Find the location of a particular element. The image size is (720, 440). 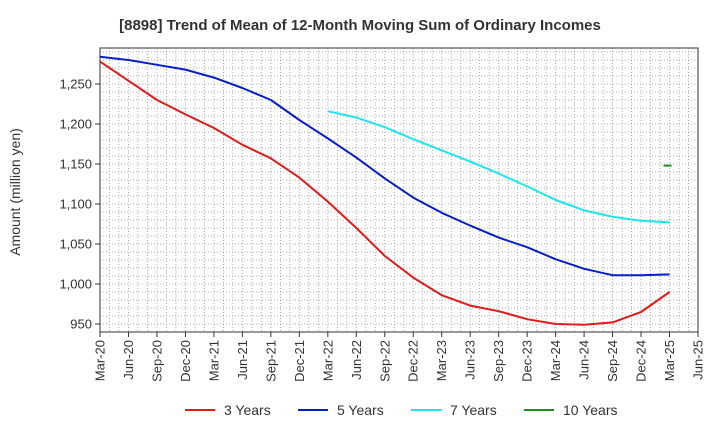

x-tick-label: Mar-22 is located at coordinates (327, 360).